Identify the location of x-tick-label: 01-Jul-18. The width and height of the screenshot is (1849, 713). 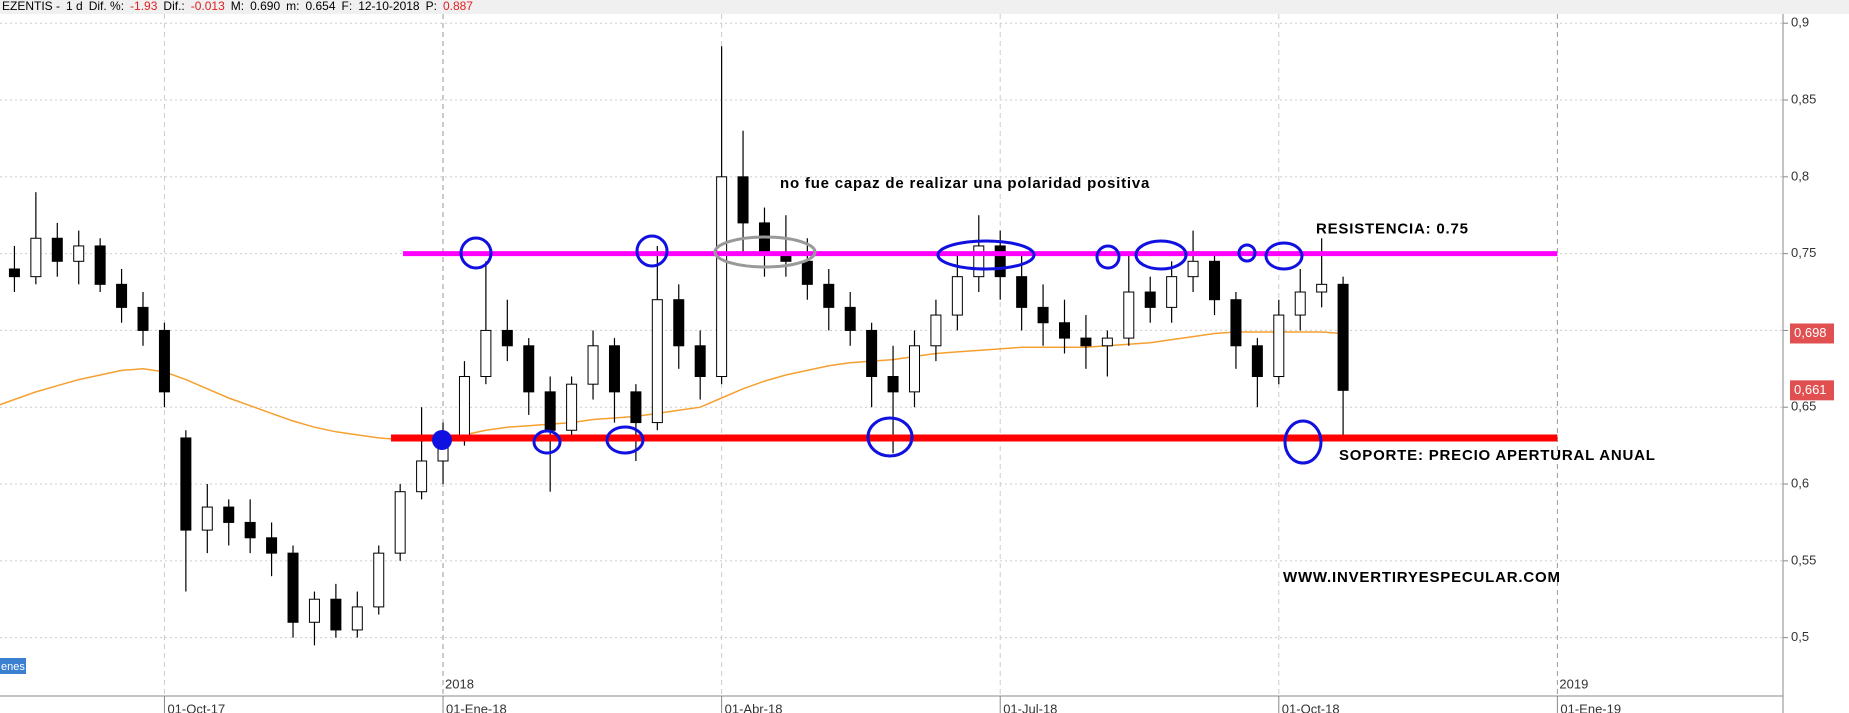
(1030, 707).